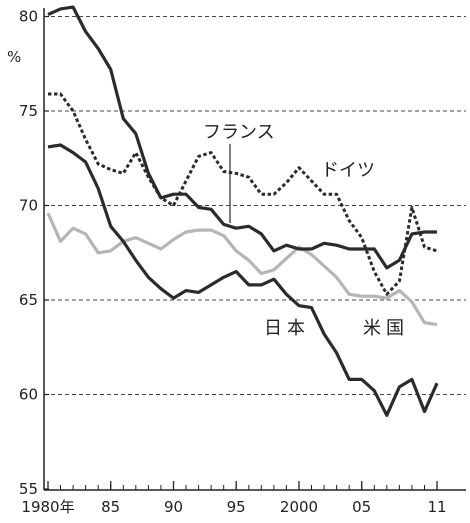  What do you see at coordinates (110, 507) in the screenshot?
I see `x-tick-label-1985: 85` at bounding box center [110, 507].